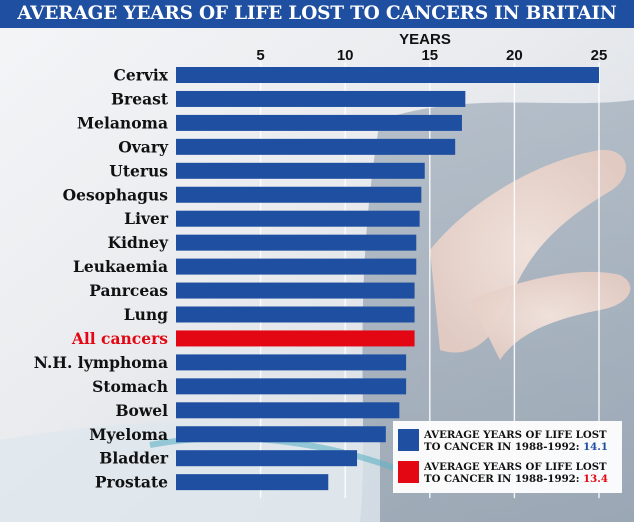 The image size is (634, 522). What do you see at coordinates (141, 75) in the screenshot?
I see `category-label-cervix: Cervix` at bounding box center [141, 75].